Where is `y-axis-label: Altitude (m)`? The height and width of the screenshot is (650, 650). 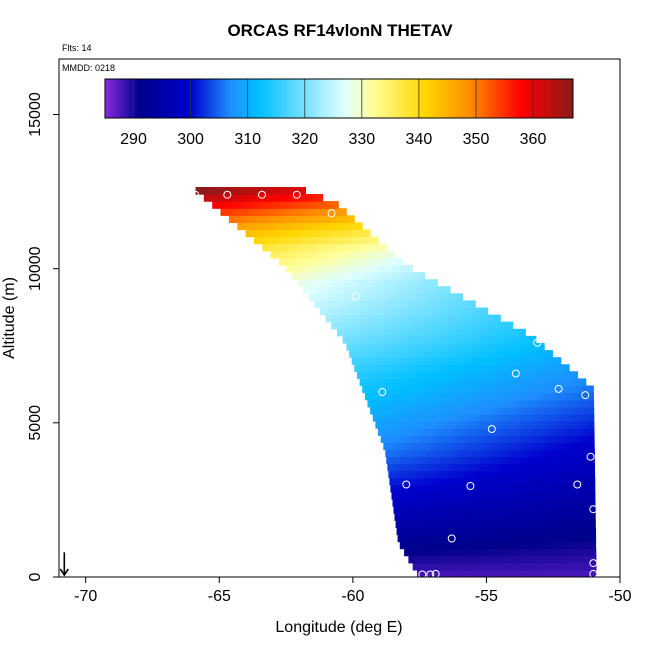
y-axis-label: Altitude (m) is located at coordinates (9, 318).